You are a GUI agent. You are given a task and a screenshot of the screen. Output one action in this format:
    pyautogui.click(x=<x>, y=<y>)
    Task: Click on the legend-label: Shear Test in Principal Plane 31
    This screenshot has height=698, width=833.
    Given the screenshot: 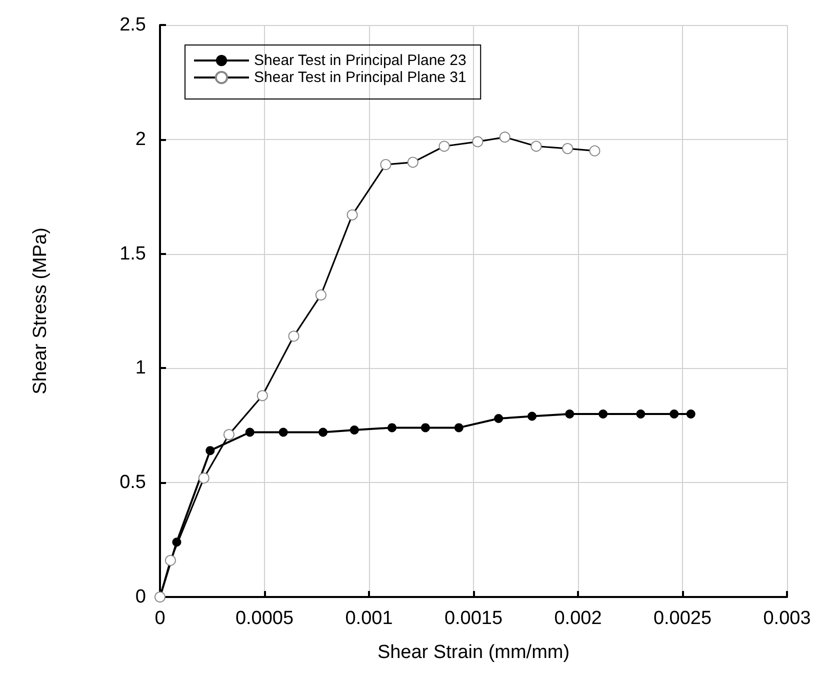 What is the action you would take?
    pyautogui.click(x=360, y=77)
    